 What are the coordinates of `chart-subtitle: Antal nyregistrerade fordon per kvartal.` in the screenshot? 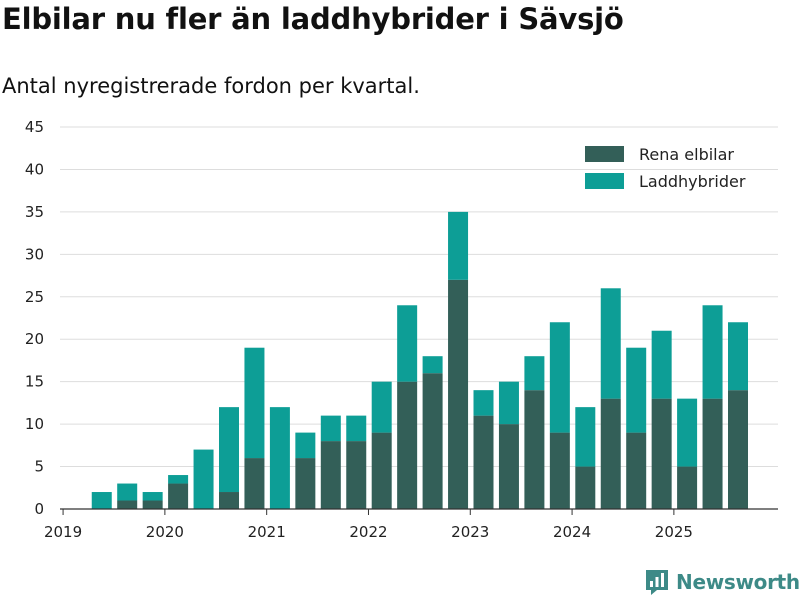 It's located at (211, 86).